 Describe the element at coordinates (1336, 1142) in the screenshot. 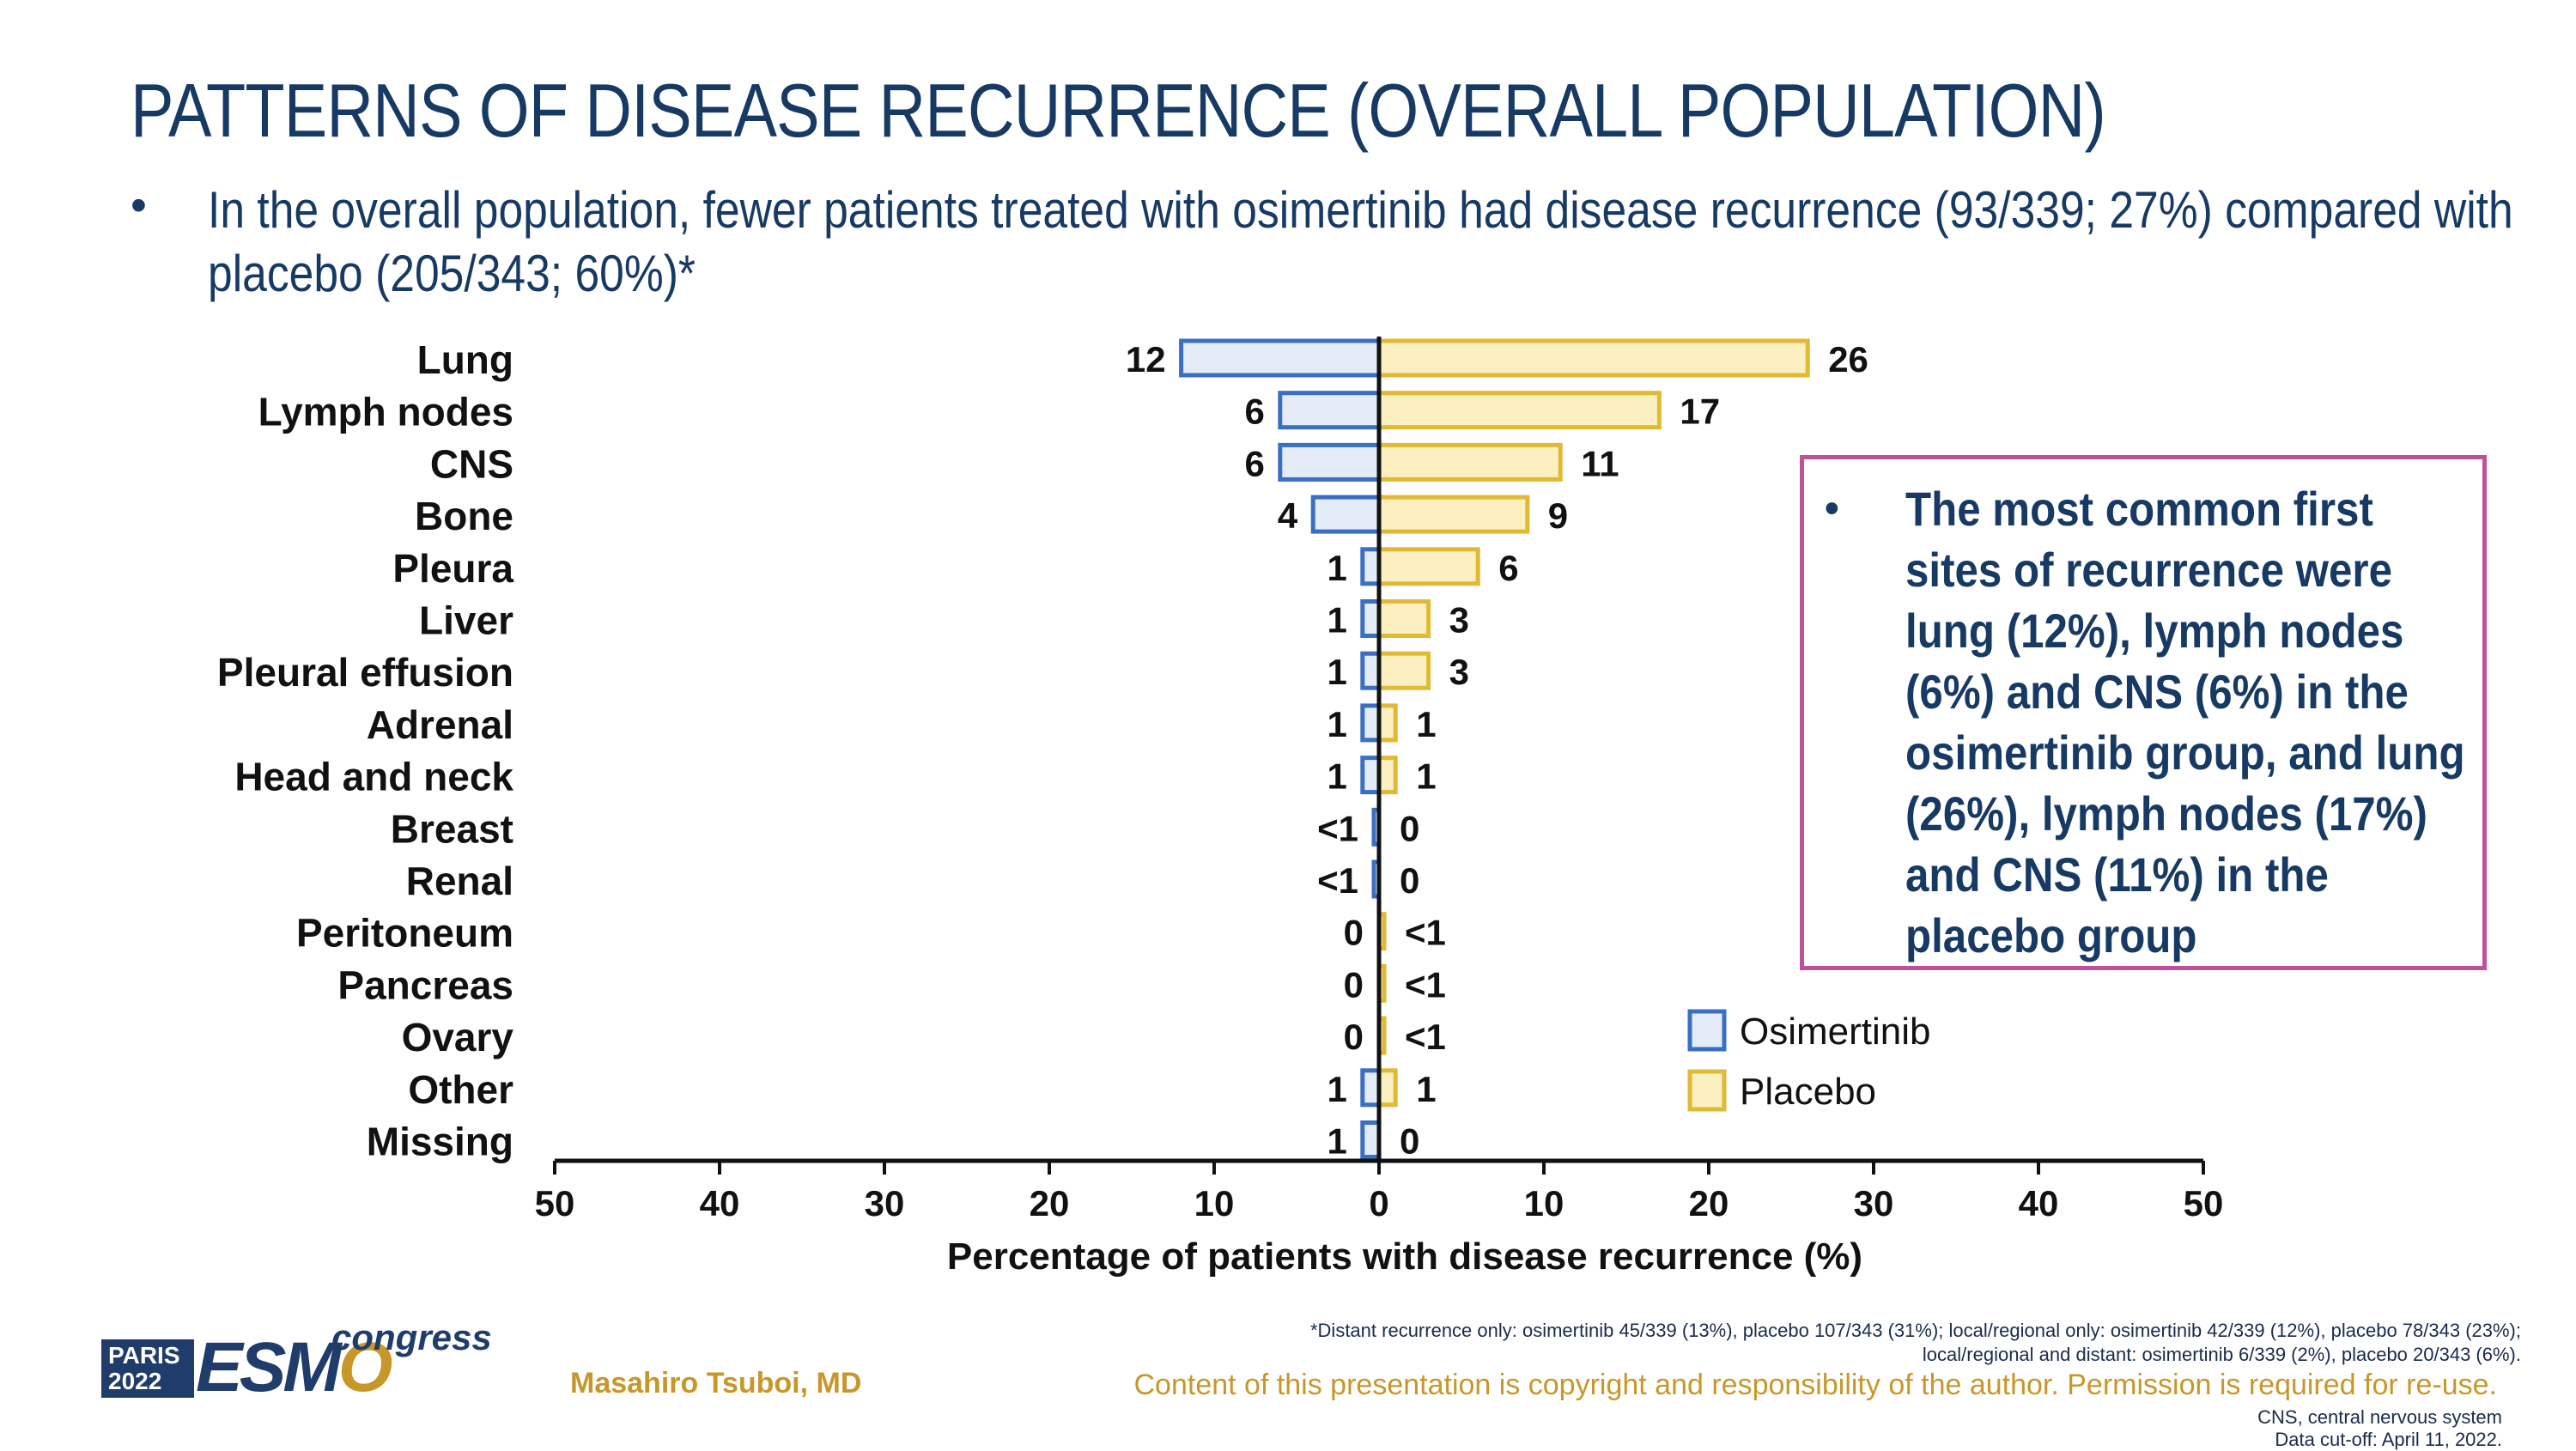

I see `value-osimertinib-missing: 1` at that location.